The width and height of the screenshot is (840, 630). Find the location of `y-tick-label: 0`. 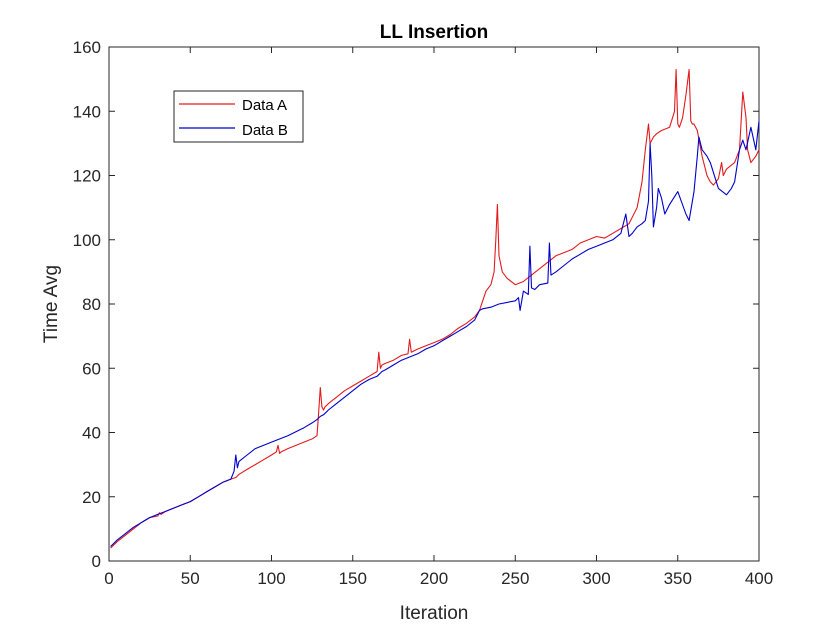

y-tick-label: 0 is located at coordinates (96, 561).